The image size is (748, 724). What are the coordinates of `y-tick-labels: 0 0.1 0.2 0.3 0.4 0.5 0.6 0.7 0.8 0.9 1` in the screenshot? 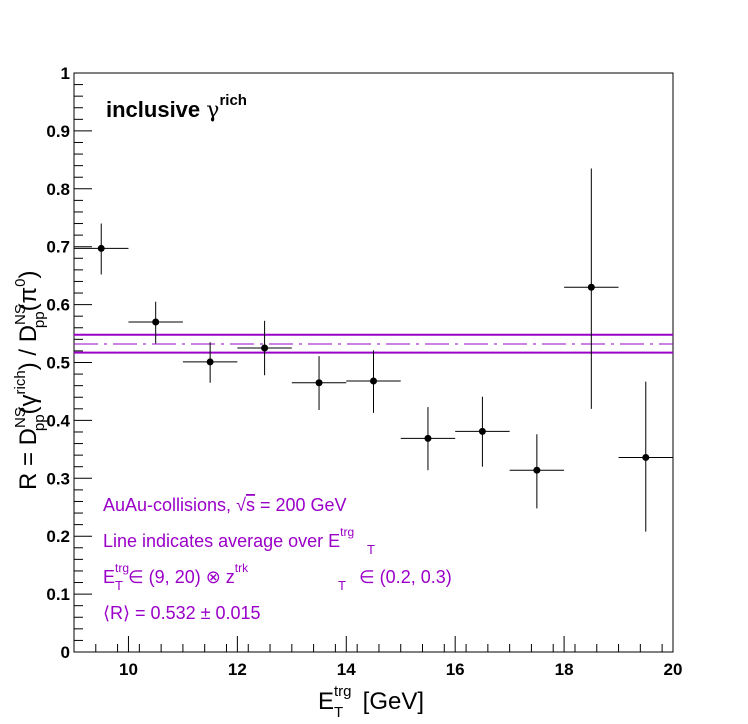 It's located at (58, 363).